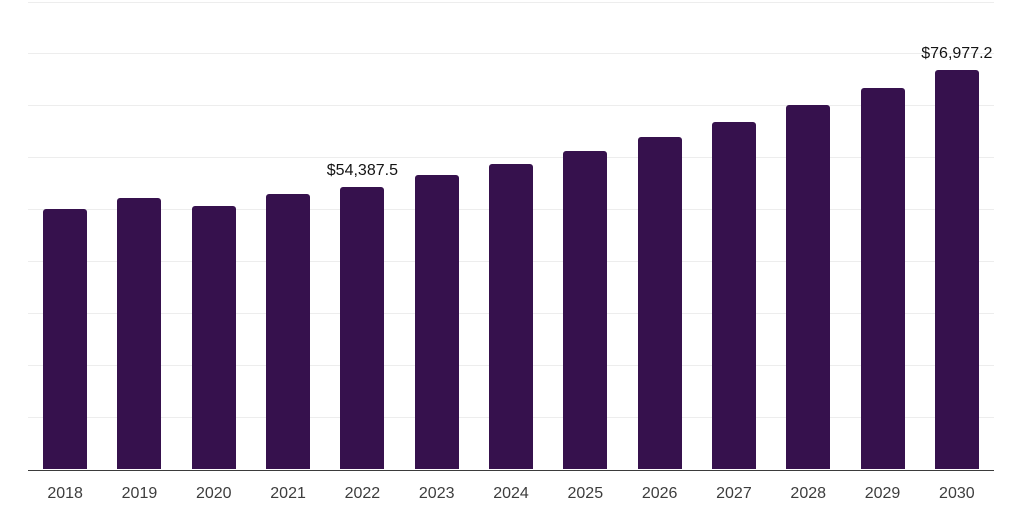  What do you see at coordinates (882, 278) in the screenshot?
I see `bar-2029` at bounding box center [882, 278].